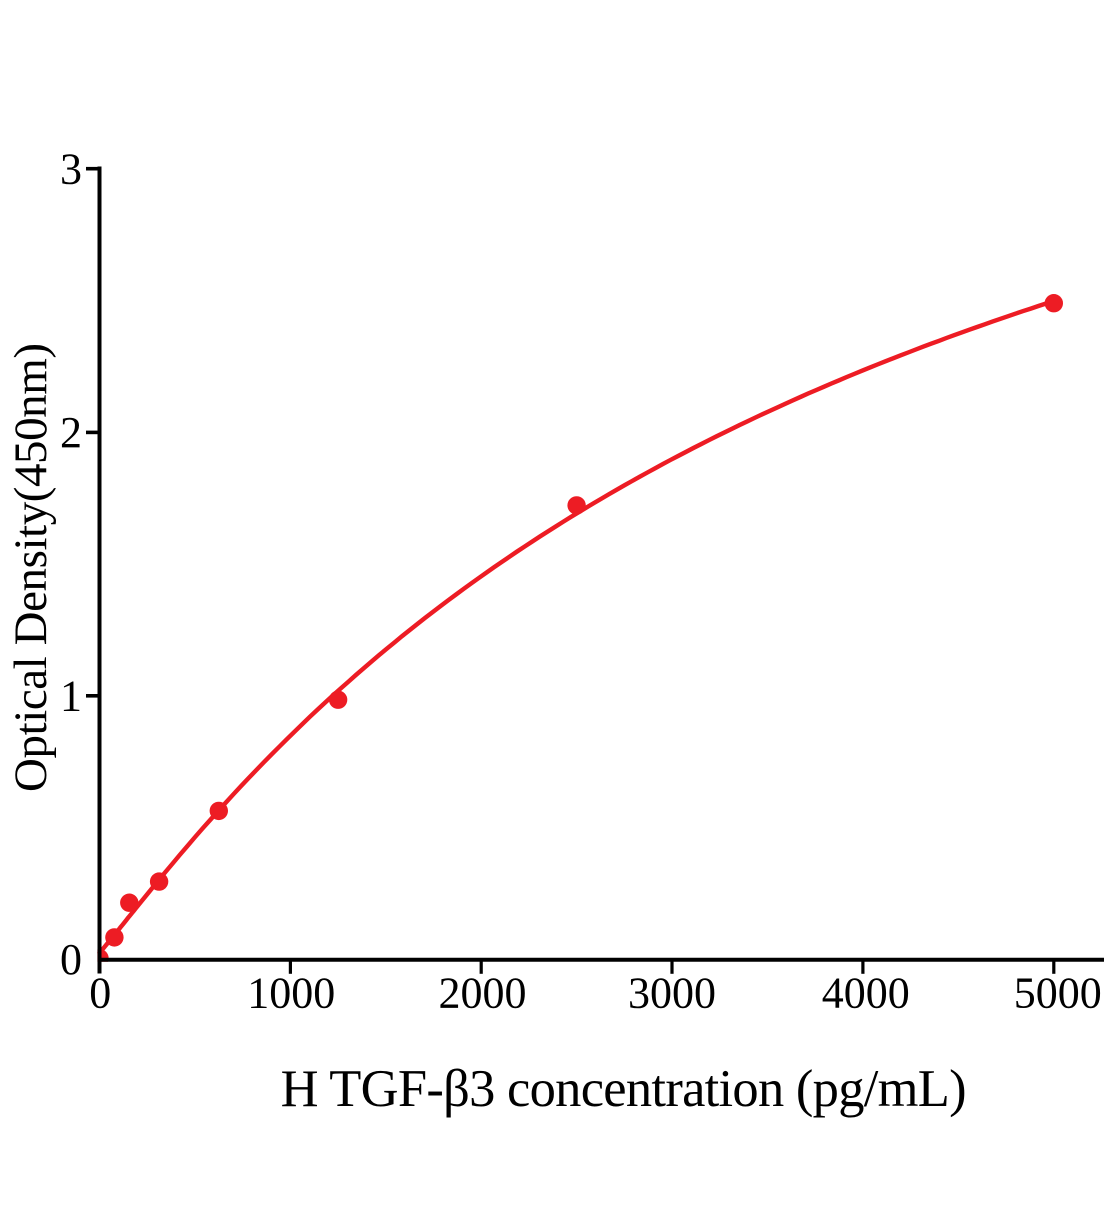 The image size is (1104, 1205). I want to click on svg-text: Optical Density(450nm), so click(31, 567).